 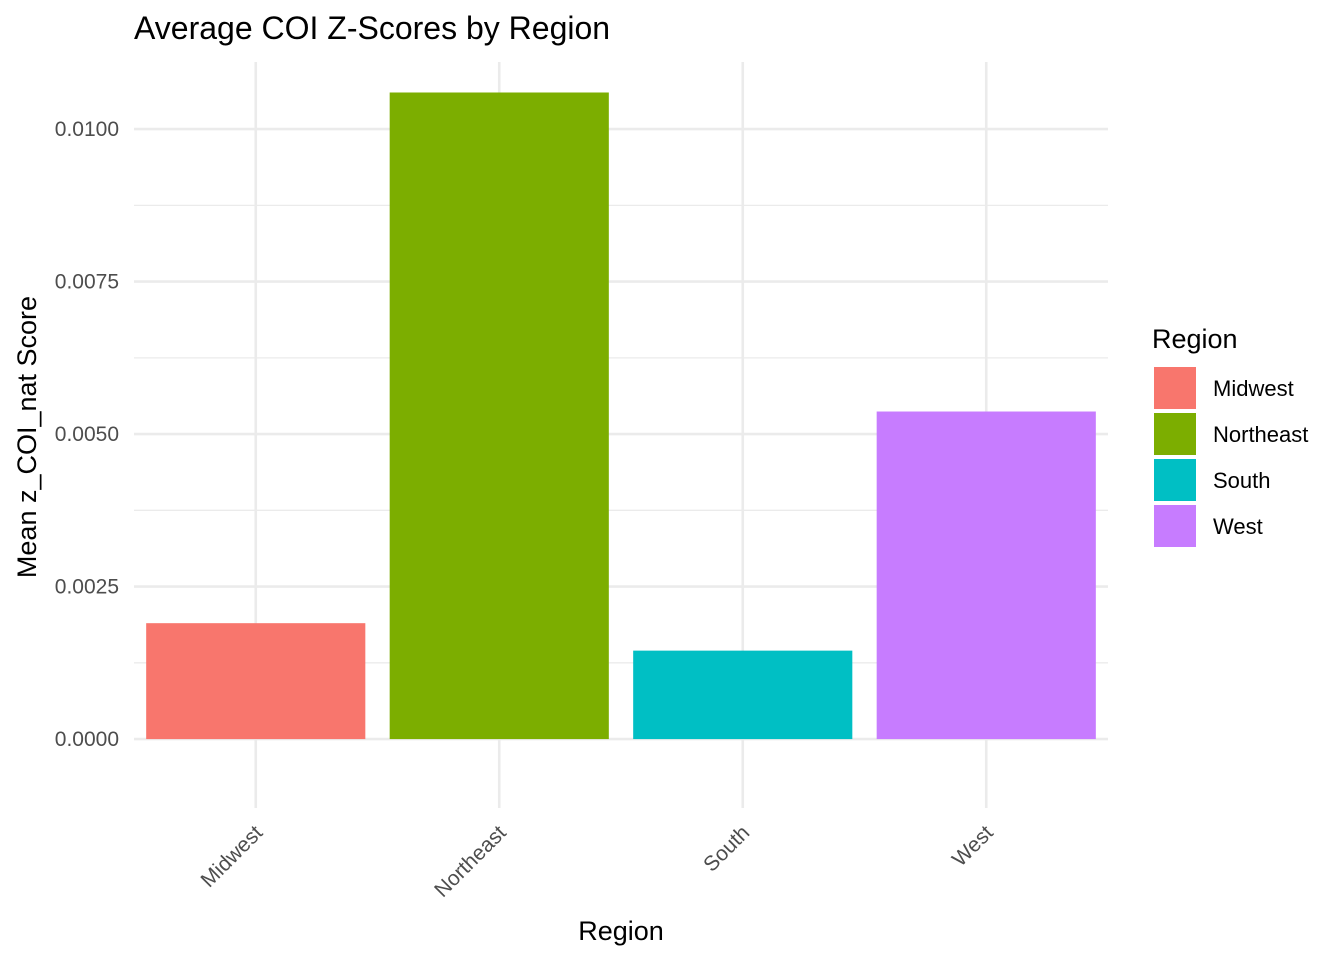 I want to click on x-axis-title: Region, so click(x=621, y=931).